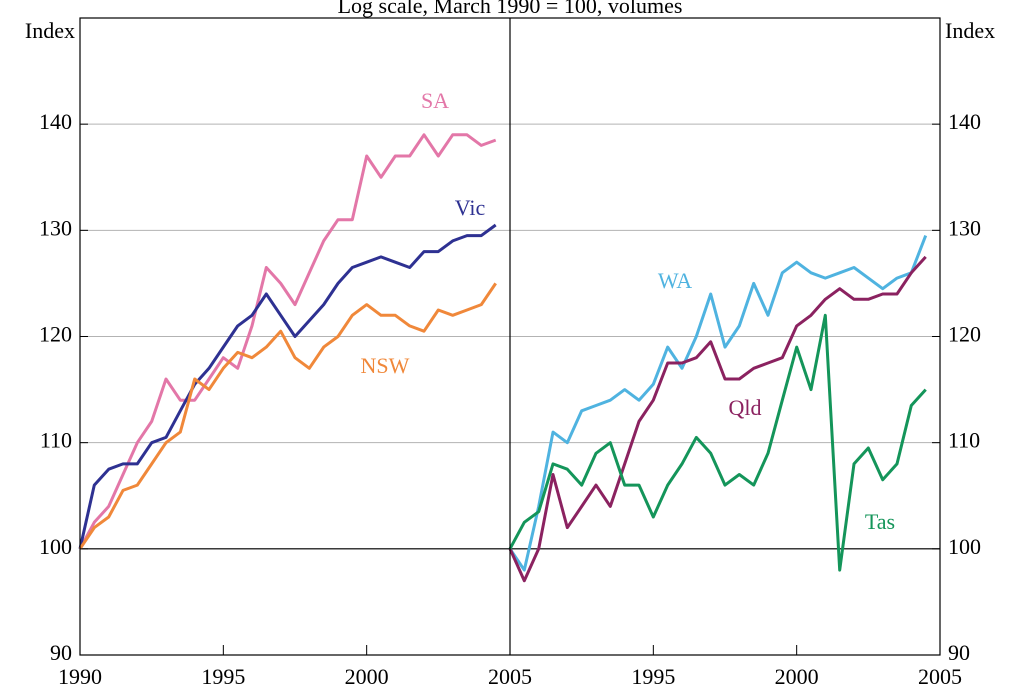 The width and height of the screenshot is (1020, 693). What do you see at coordinates (385, 365) in the screenshot?
I see `series-label: NSW` at bounding box center [385, 365].